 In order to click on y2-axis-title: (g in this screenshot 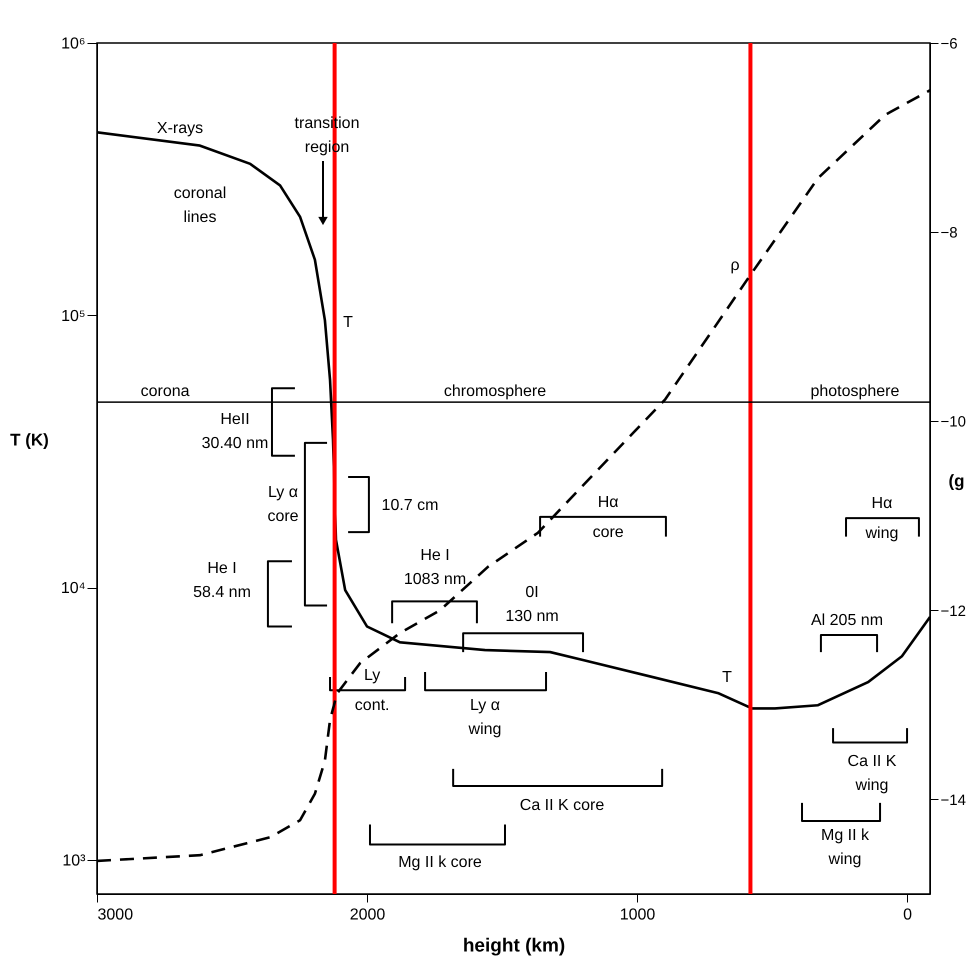, I will do `click(956, 481)`.